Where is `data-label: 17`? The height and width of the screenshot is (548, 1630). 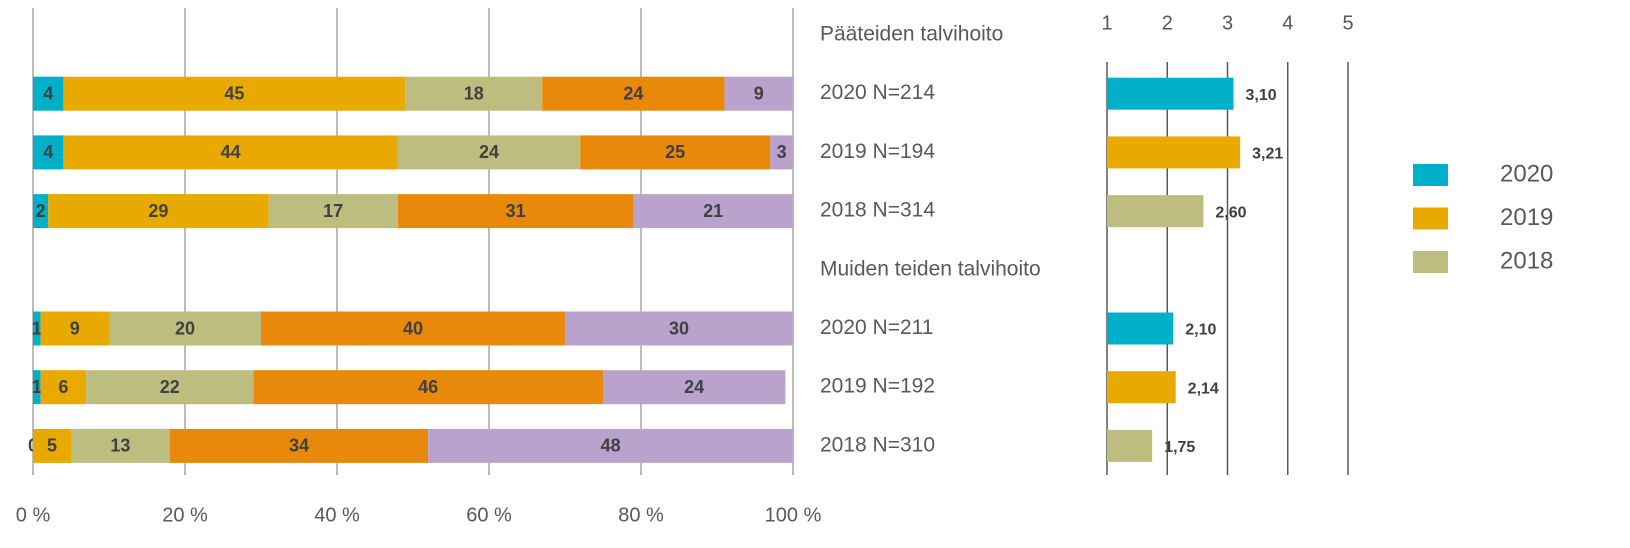 data-label: 17 is located at coordinates (333, 211).